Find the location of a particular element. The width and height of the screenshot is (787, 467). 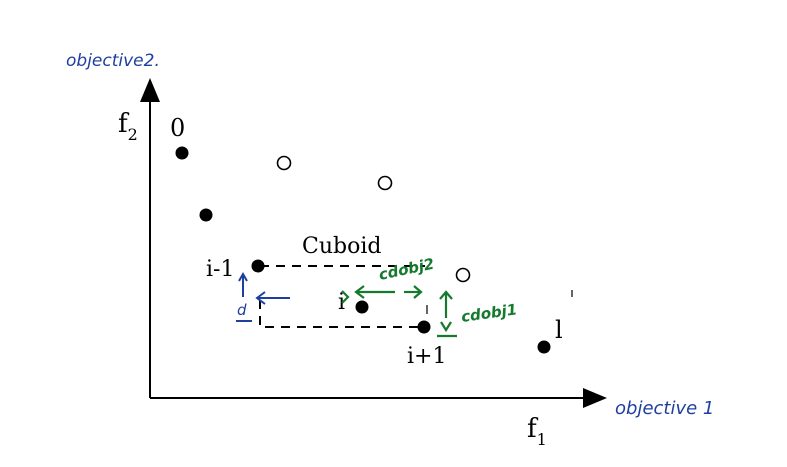

cuboid-left-bottom-edge is located at coordinates (340, 314).